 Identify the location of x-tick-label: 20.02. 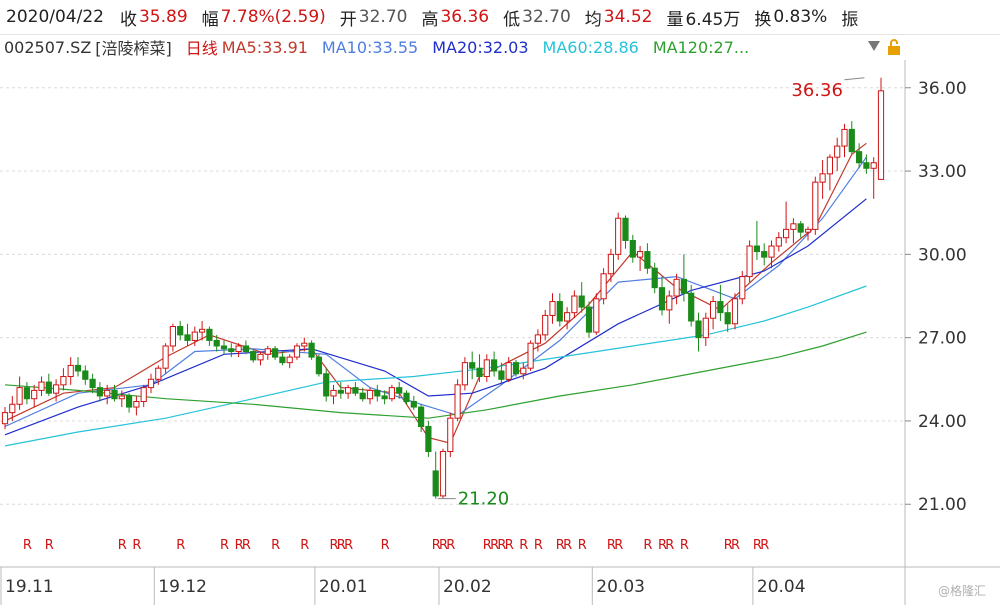
(467, 587).